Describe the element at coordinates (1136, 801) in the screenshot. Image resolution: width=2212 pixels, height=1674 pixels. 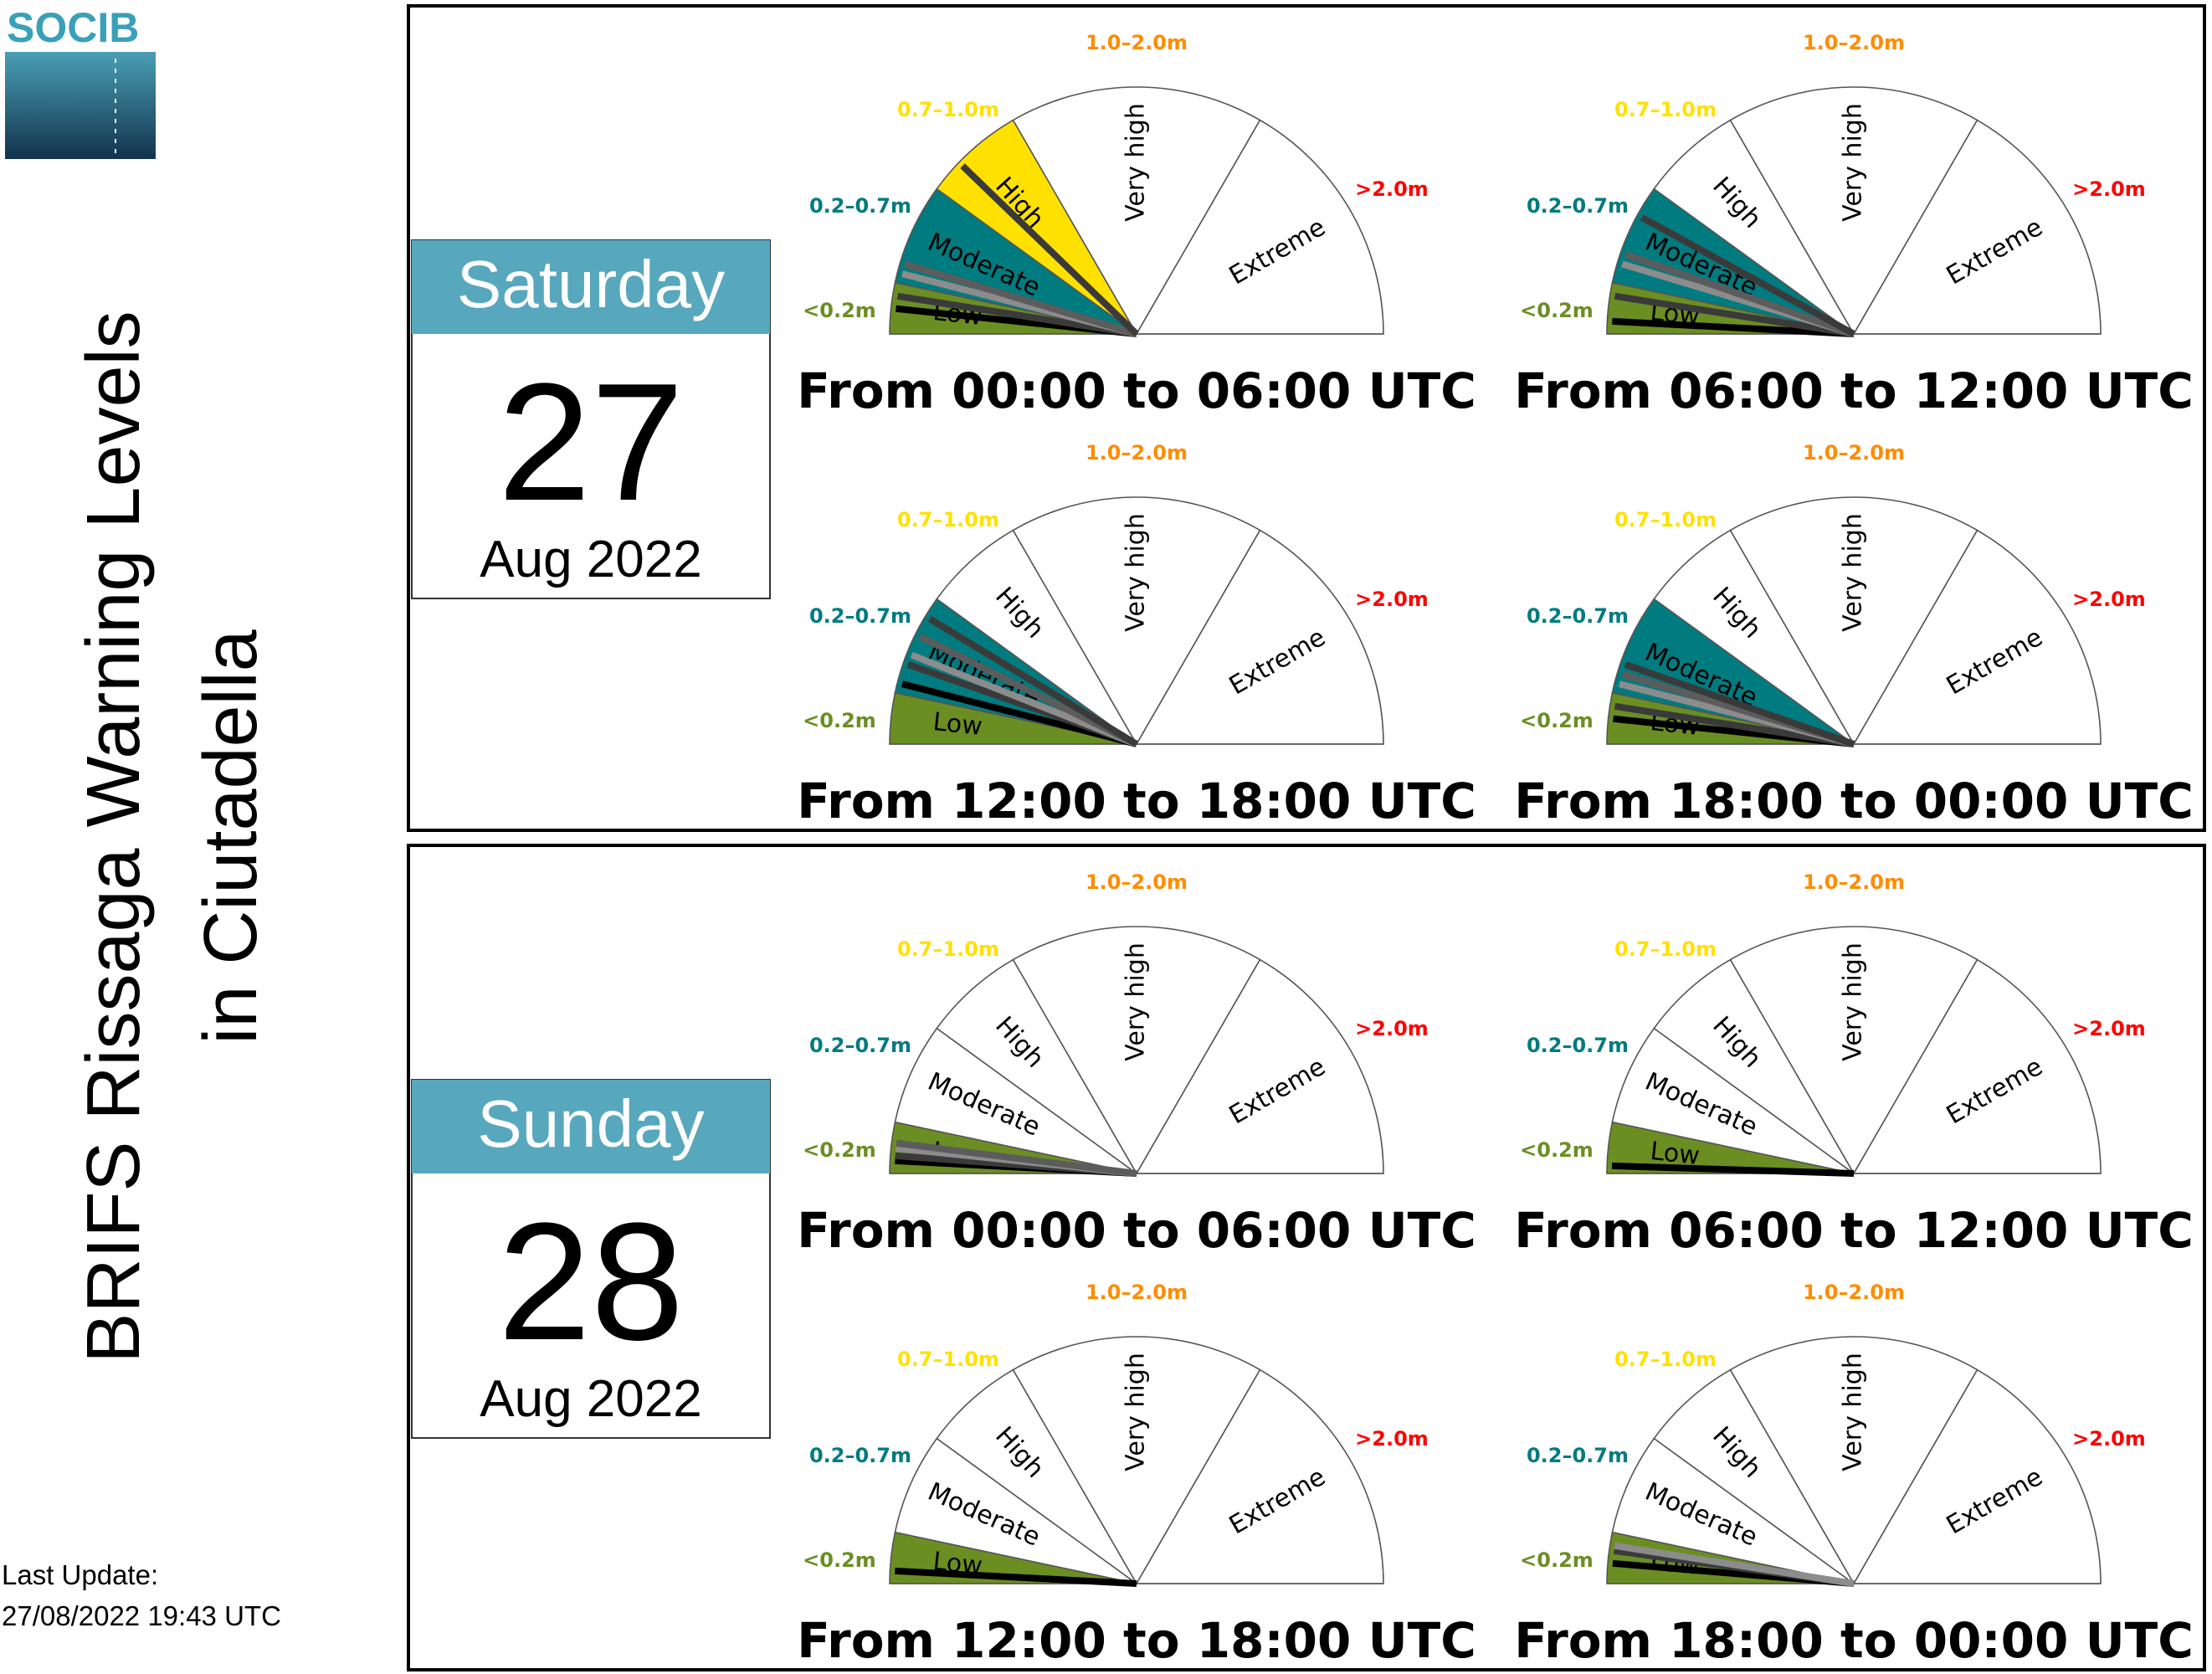
I see `gauge-title: From 12:00 to 18:00 UTC` at that location.